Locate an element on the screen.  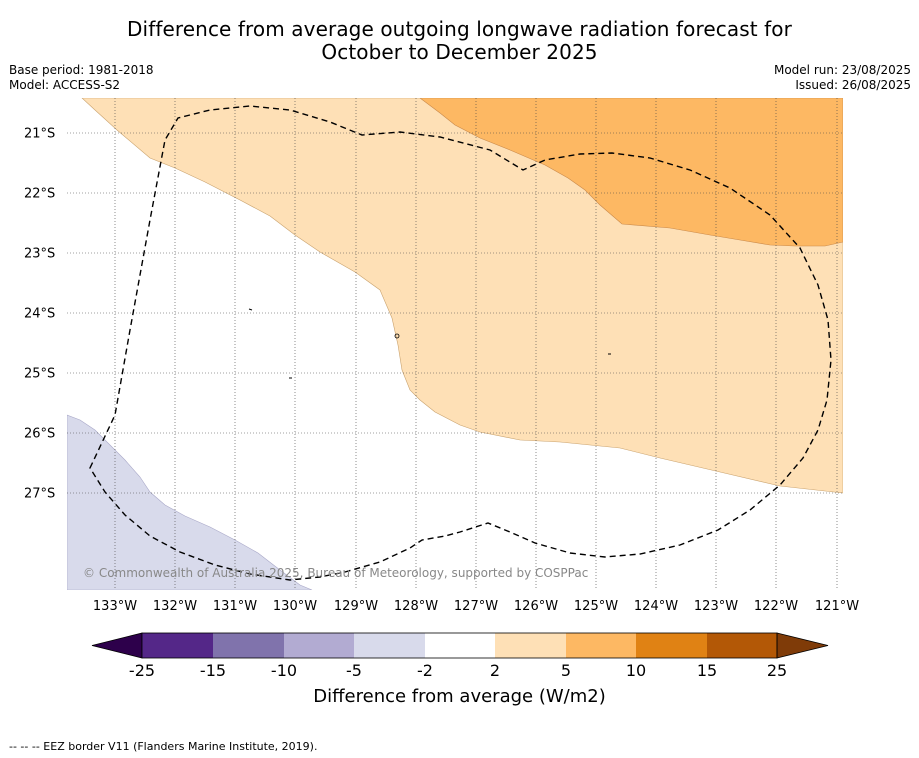
lon-label: 129°W is located at coordinates (356, 606).